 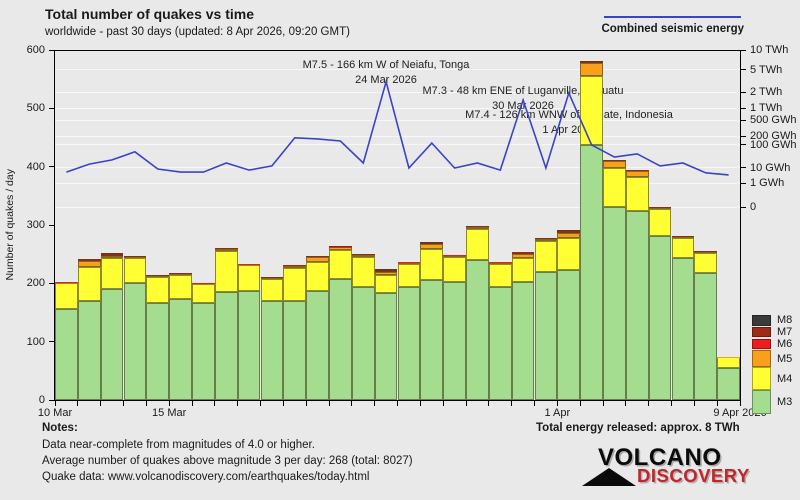 I want to click on energy-line-legend-label: Combined seismic energy, so click(x=672, y=29).